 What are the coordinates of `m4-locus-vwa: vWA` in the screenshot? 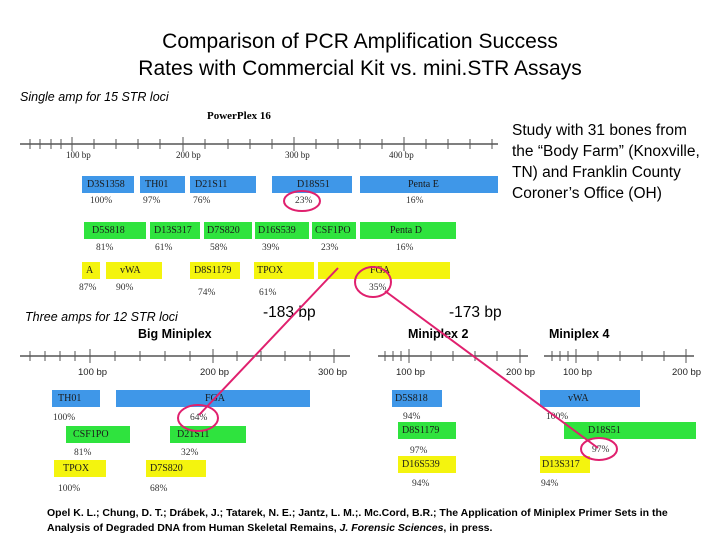 It's located at (590, 398).